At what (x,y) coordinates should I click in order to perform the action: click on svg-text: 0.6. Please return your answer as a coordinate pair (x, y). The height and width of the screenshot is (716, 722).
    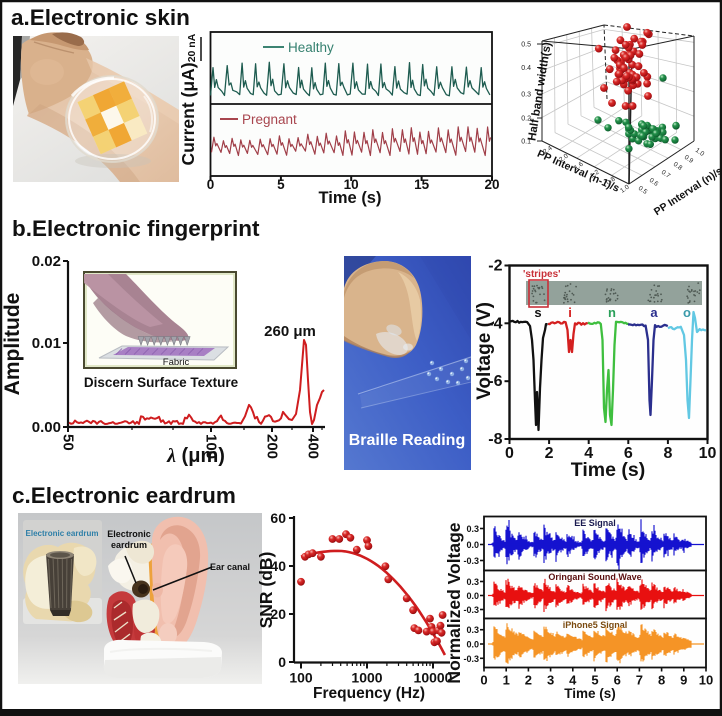
    Looking at the image, I should click on (654, 182).